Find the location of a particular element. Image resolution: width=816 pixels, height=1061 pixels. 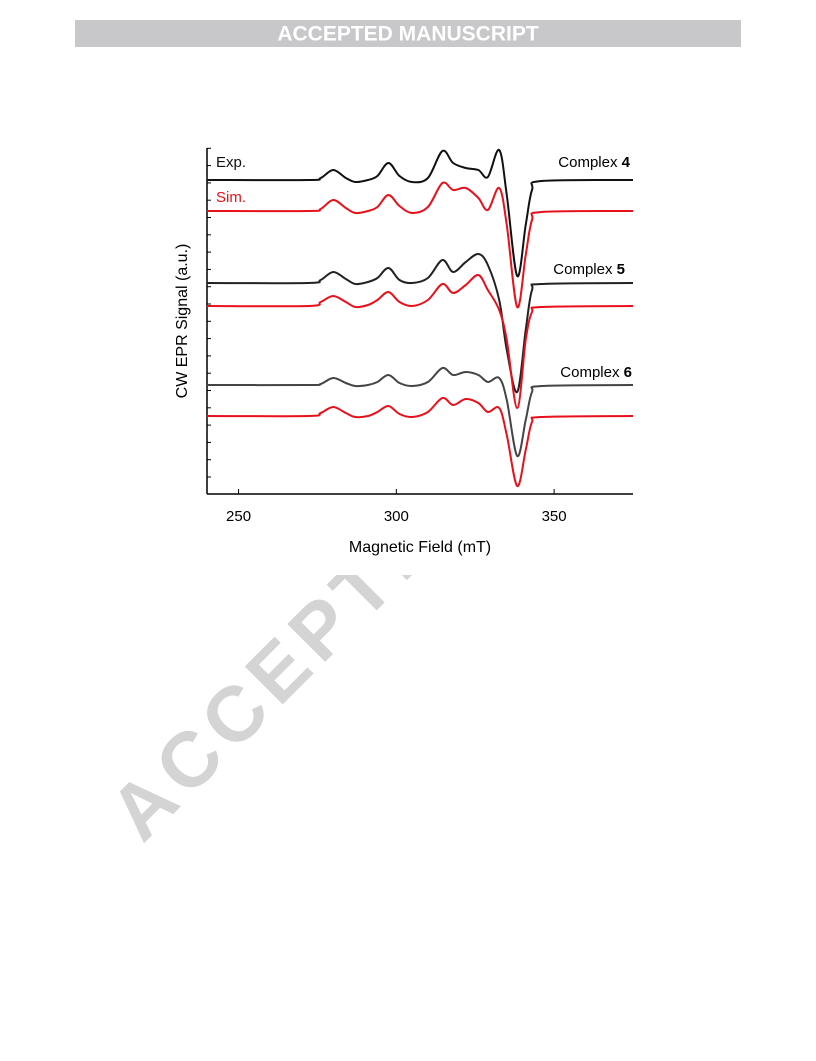

complex-label: Complex 6 is located at coordinates (596, 372).